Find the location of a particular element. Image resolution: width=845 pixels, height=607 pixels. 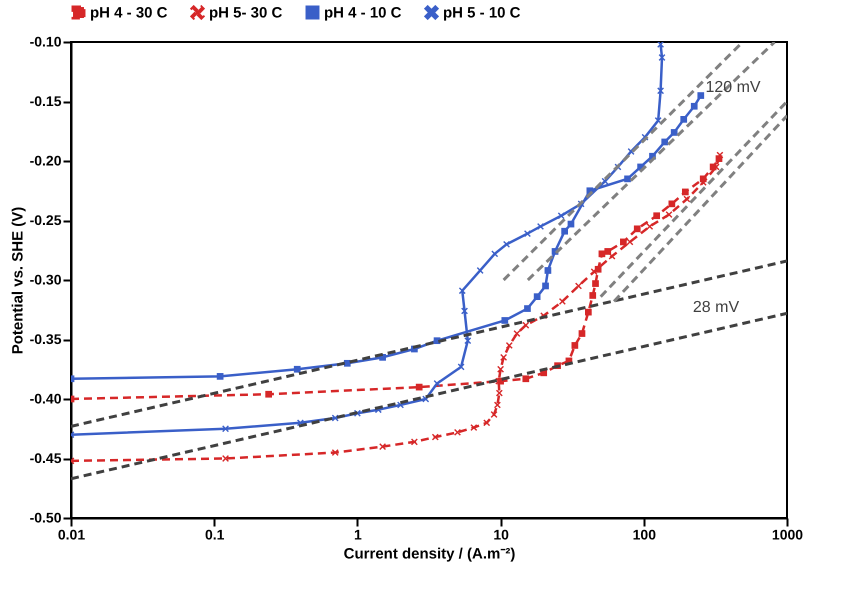

legend-label: pH 4 - 30 C is located at coordinates (129, 13).